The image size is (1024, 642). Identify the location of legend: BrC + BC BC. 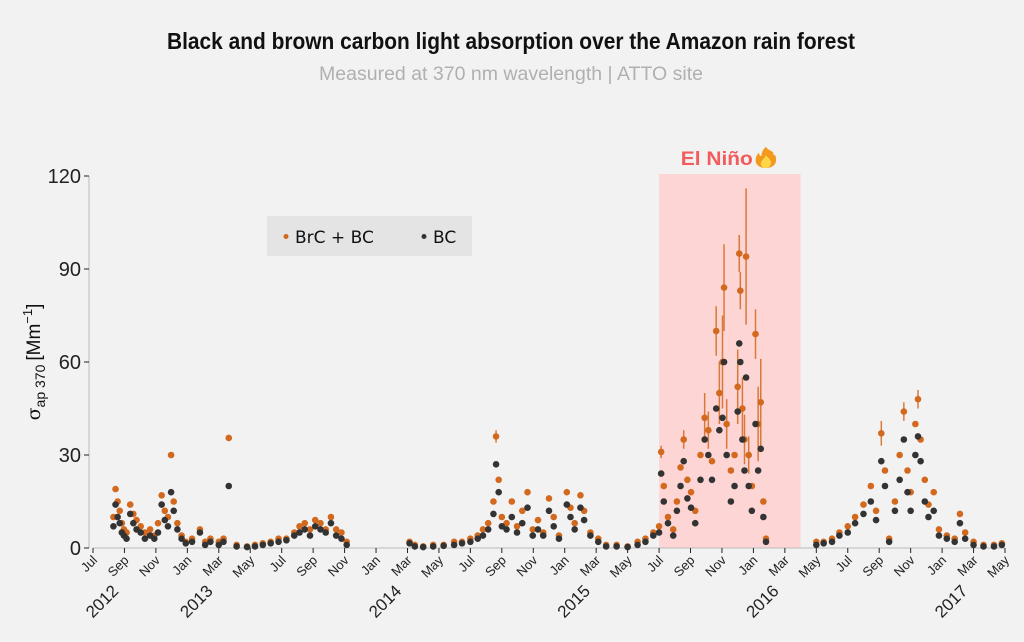
(369, 236).